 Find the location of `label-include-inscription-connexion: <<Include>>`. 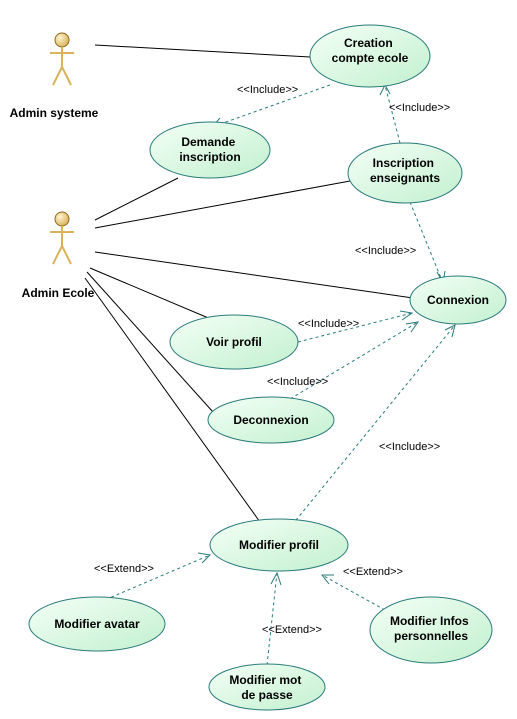

label-include-inscription-connexion: <<Include>> is located at coordinates (385, 251).